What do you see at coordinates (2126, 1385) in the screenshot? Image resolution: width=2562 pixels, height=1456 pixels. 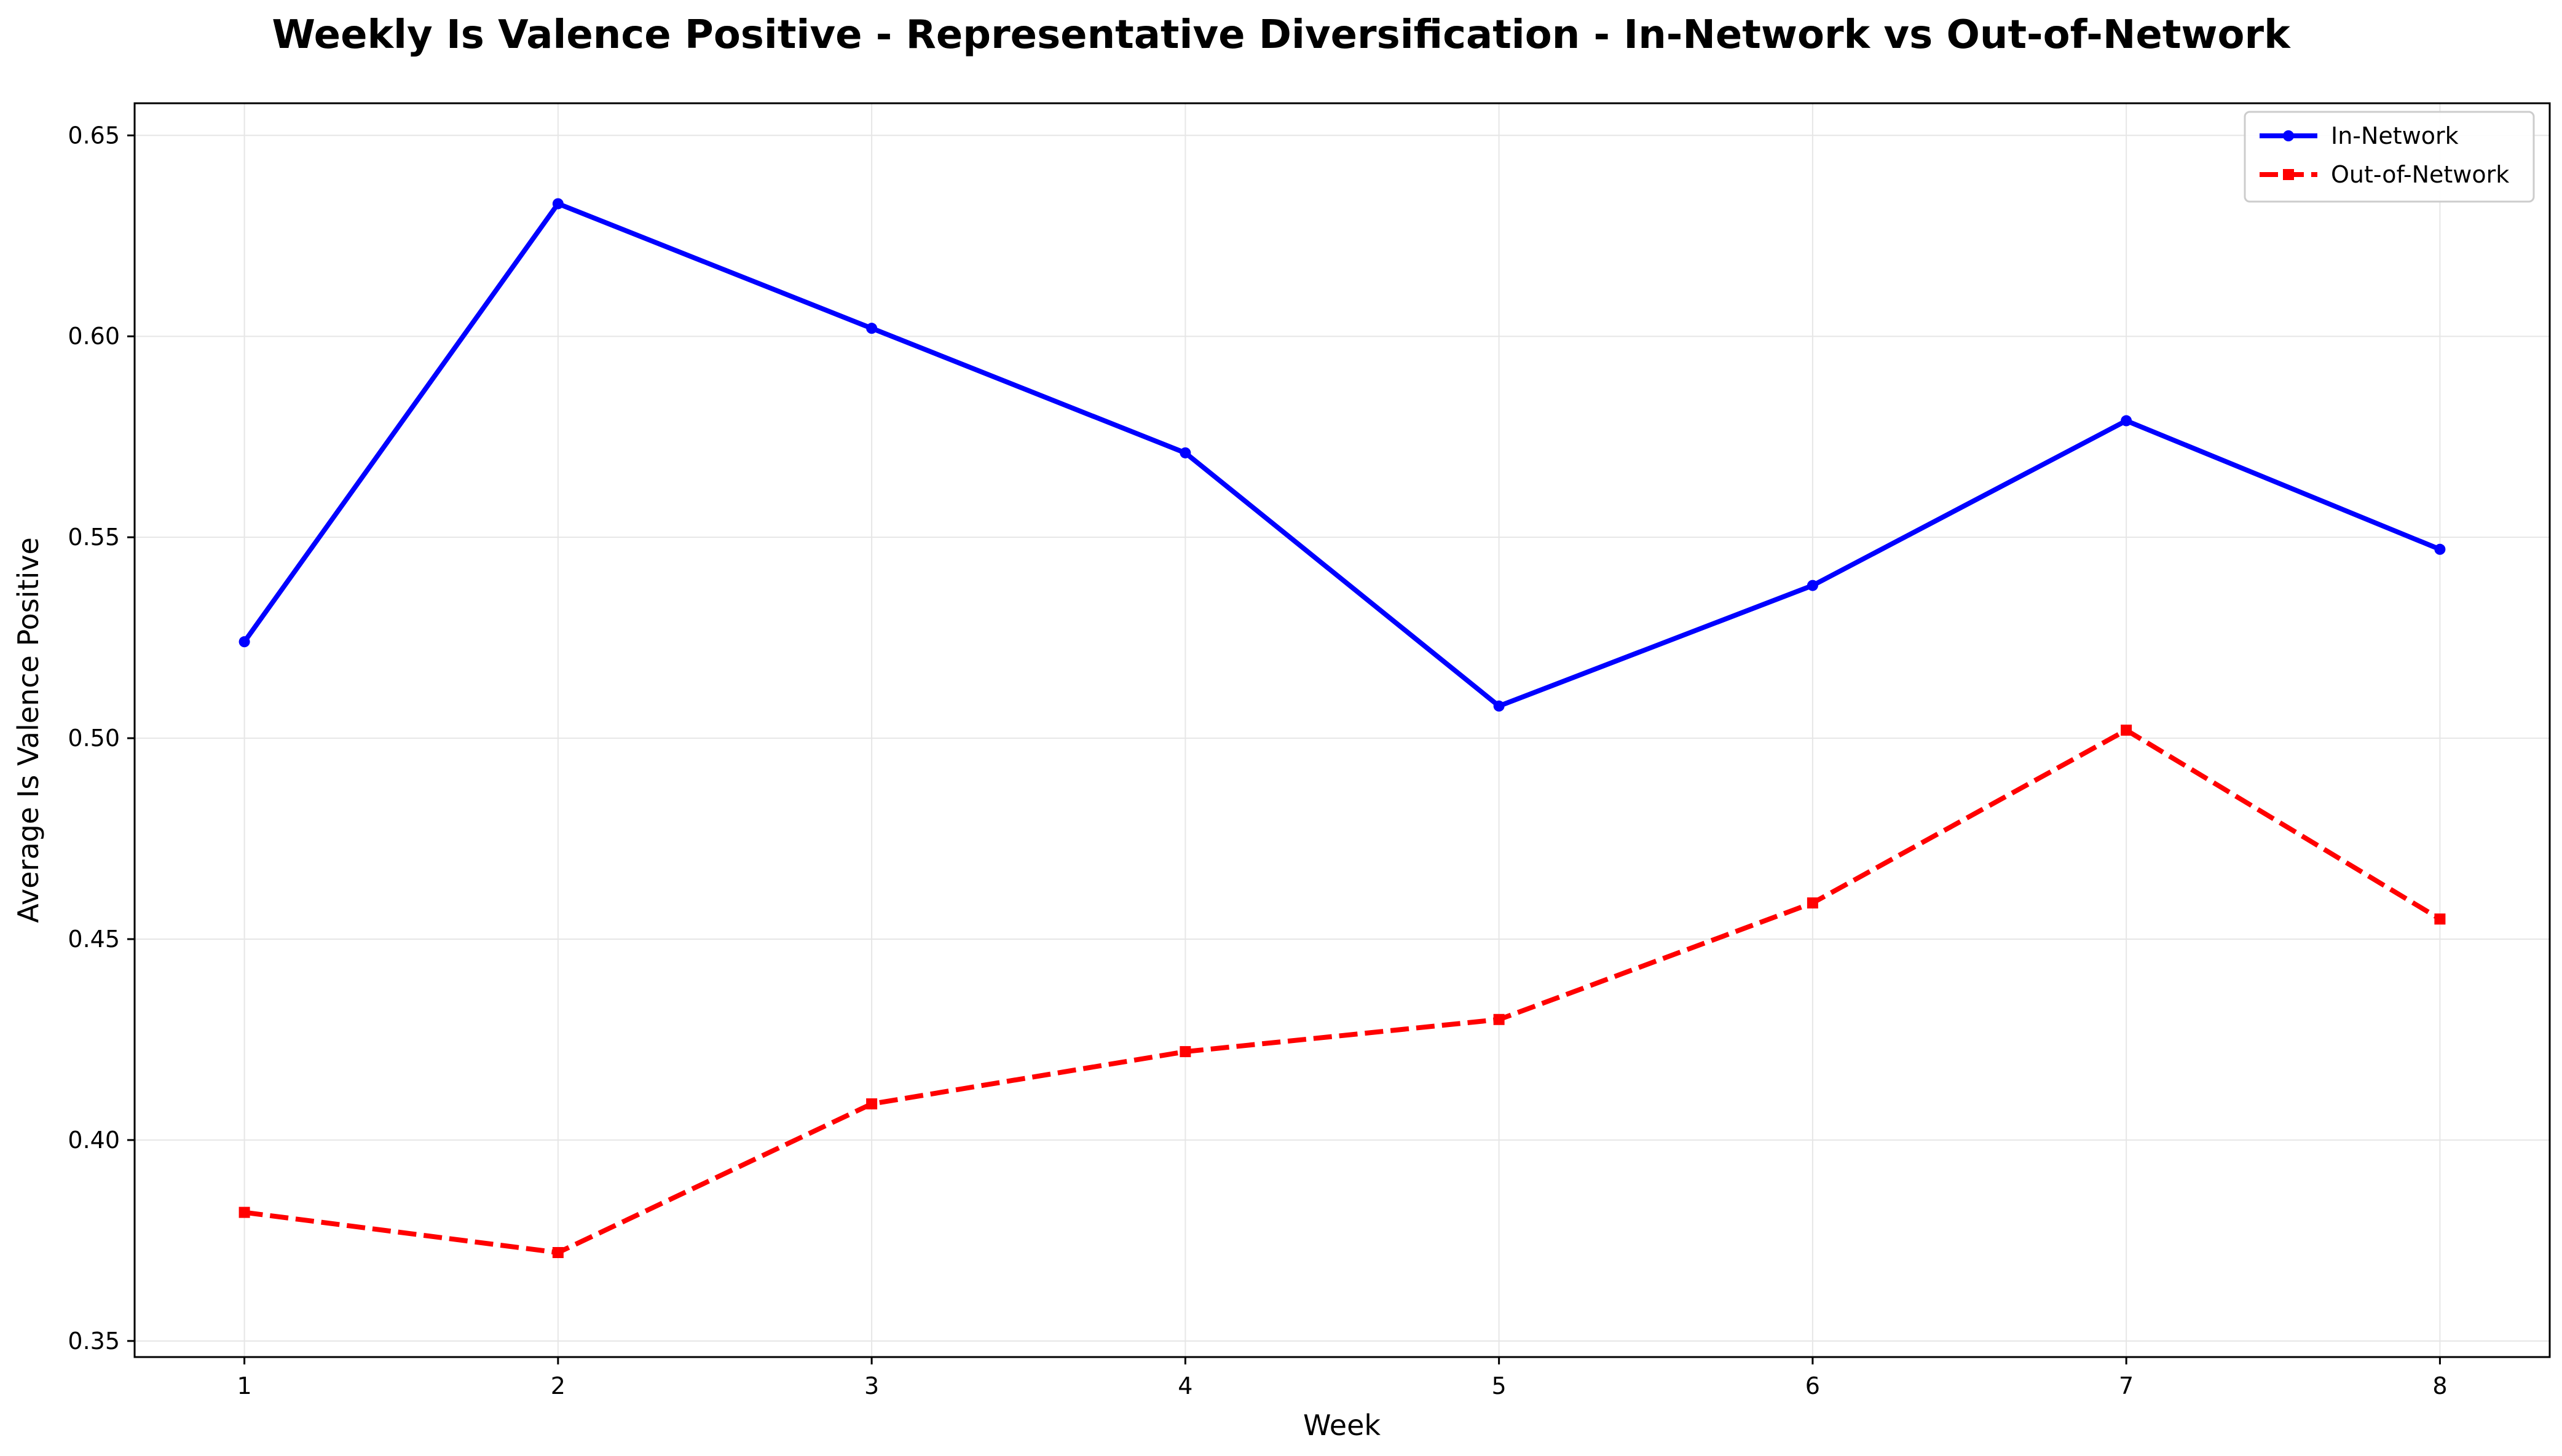 I see `x-tick-label: 7` at bounding box center [2126, 1385].